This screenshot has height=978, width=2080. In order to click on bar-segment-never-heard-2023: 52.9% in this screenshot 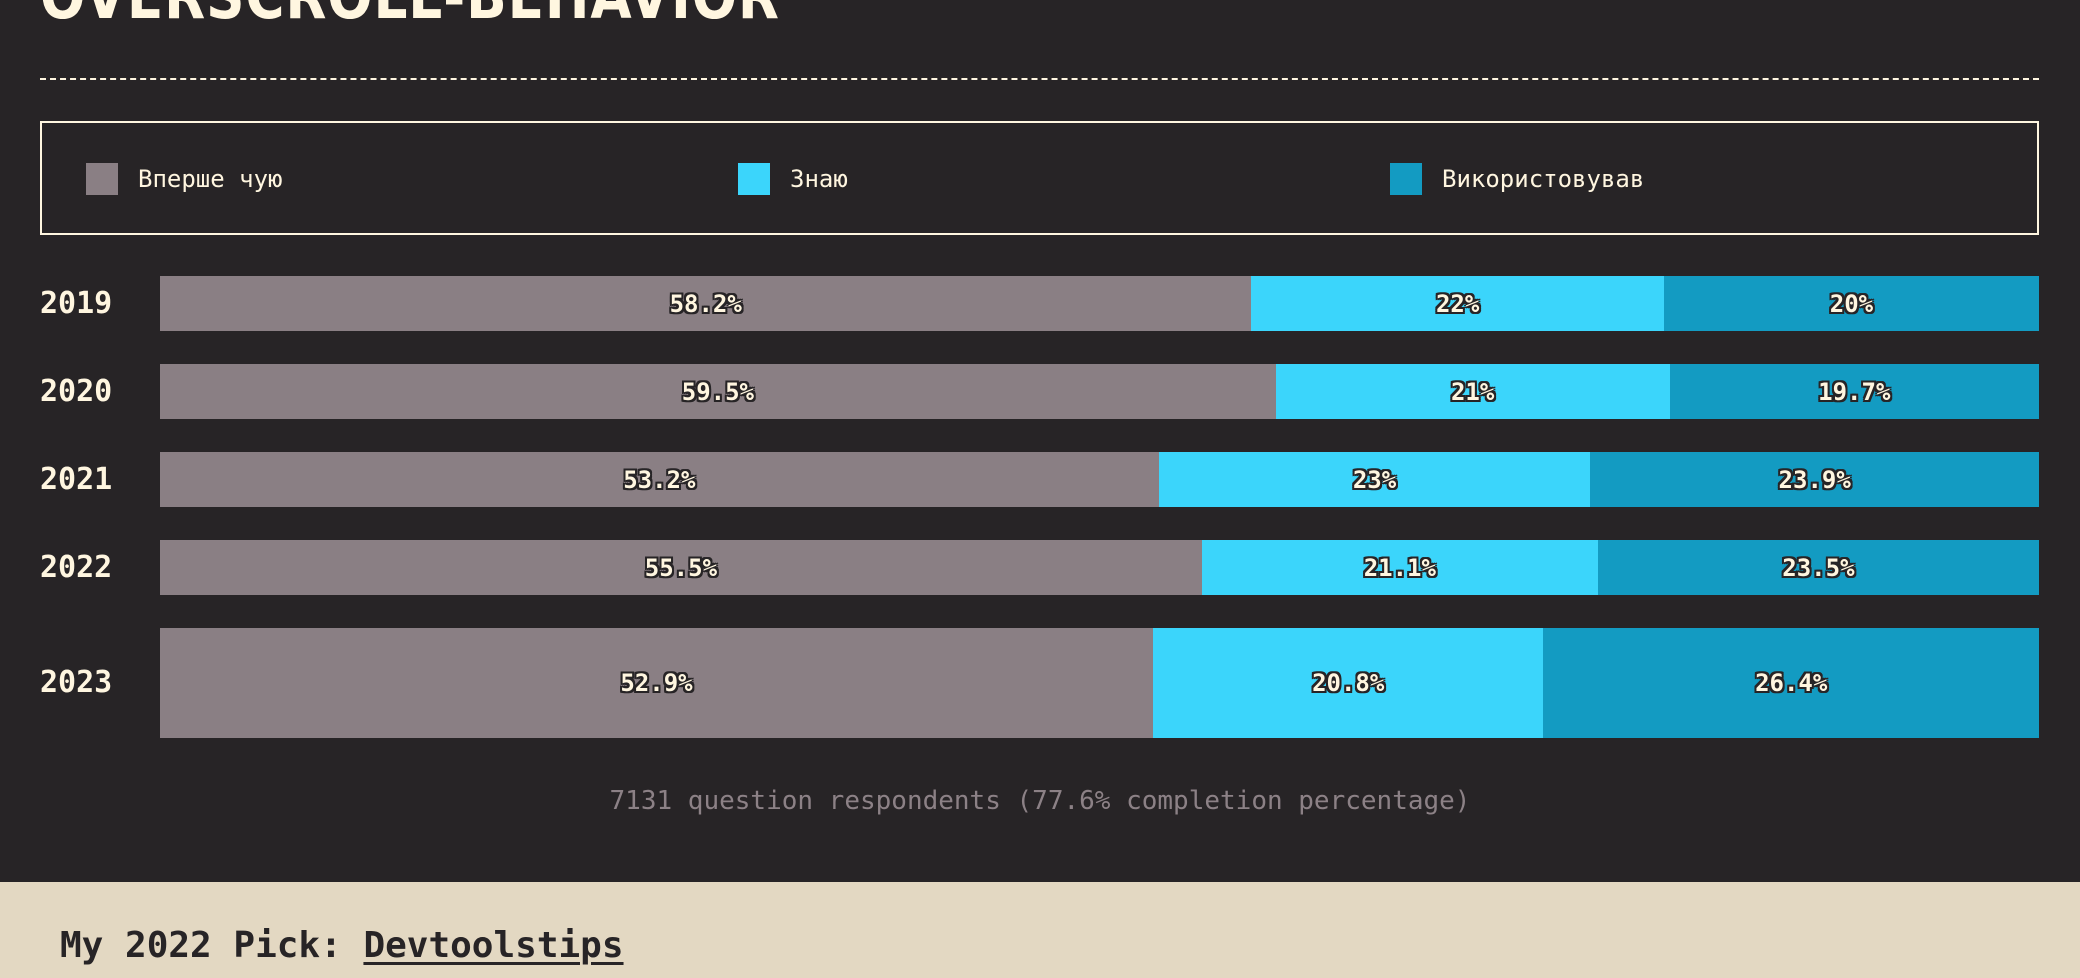, I will do `click(656, 683)`.